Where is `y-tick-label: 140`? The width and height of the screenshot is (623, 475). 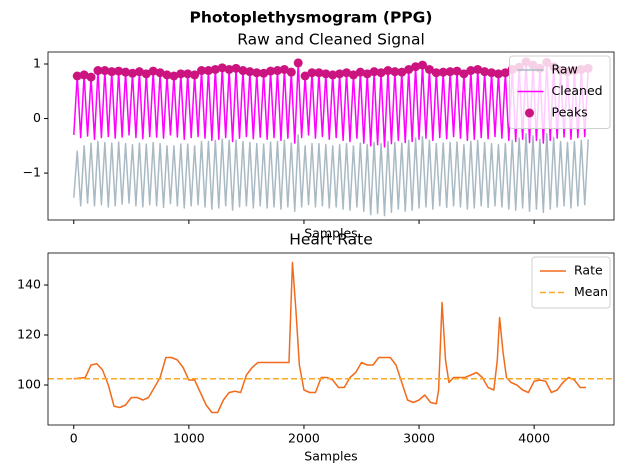
y-tick-label: 140 is located at coordinates (29, 284).